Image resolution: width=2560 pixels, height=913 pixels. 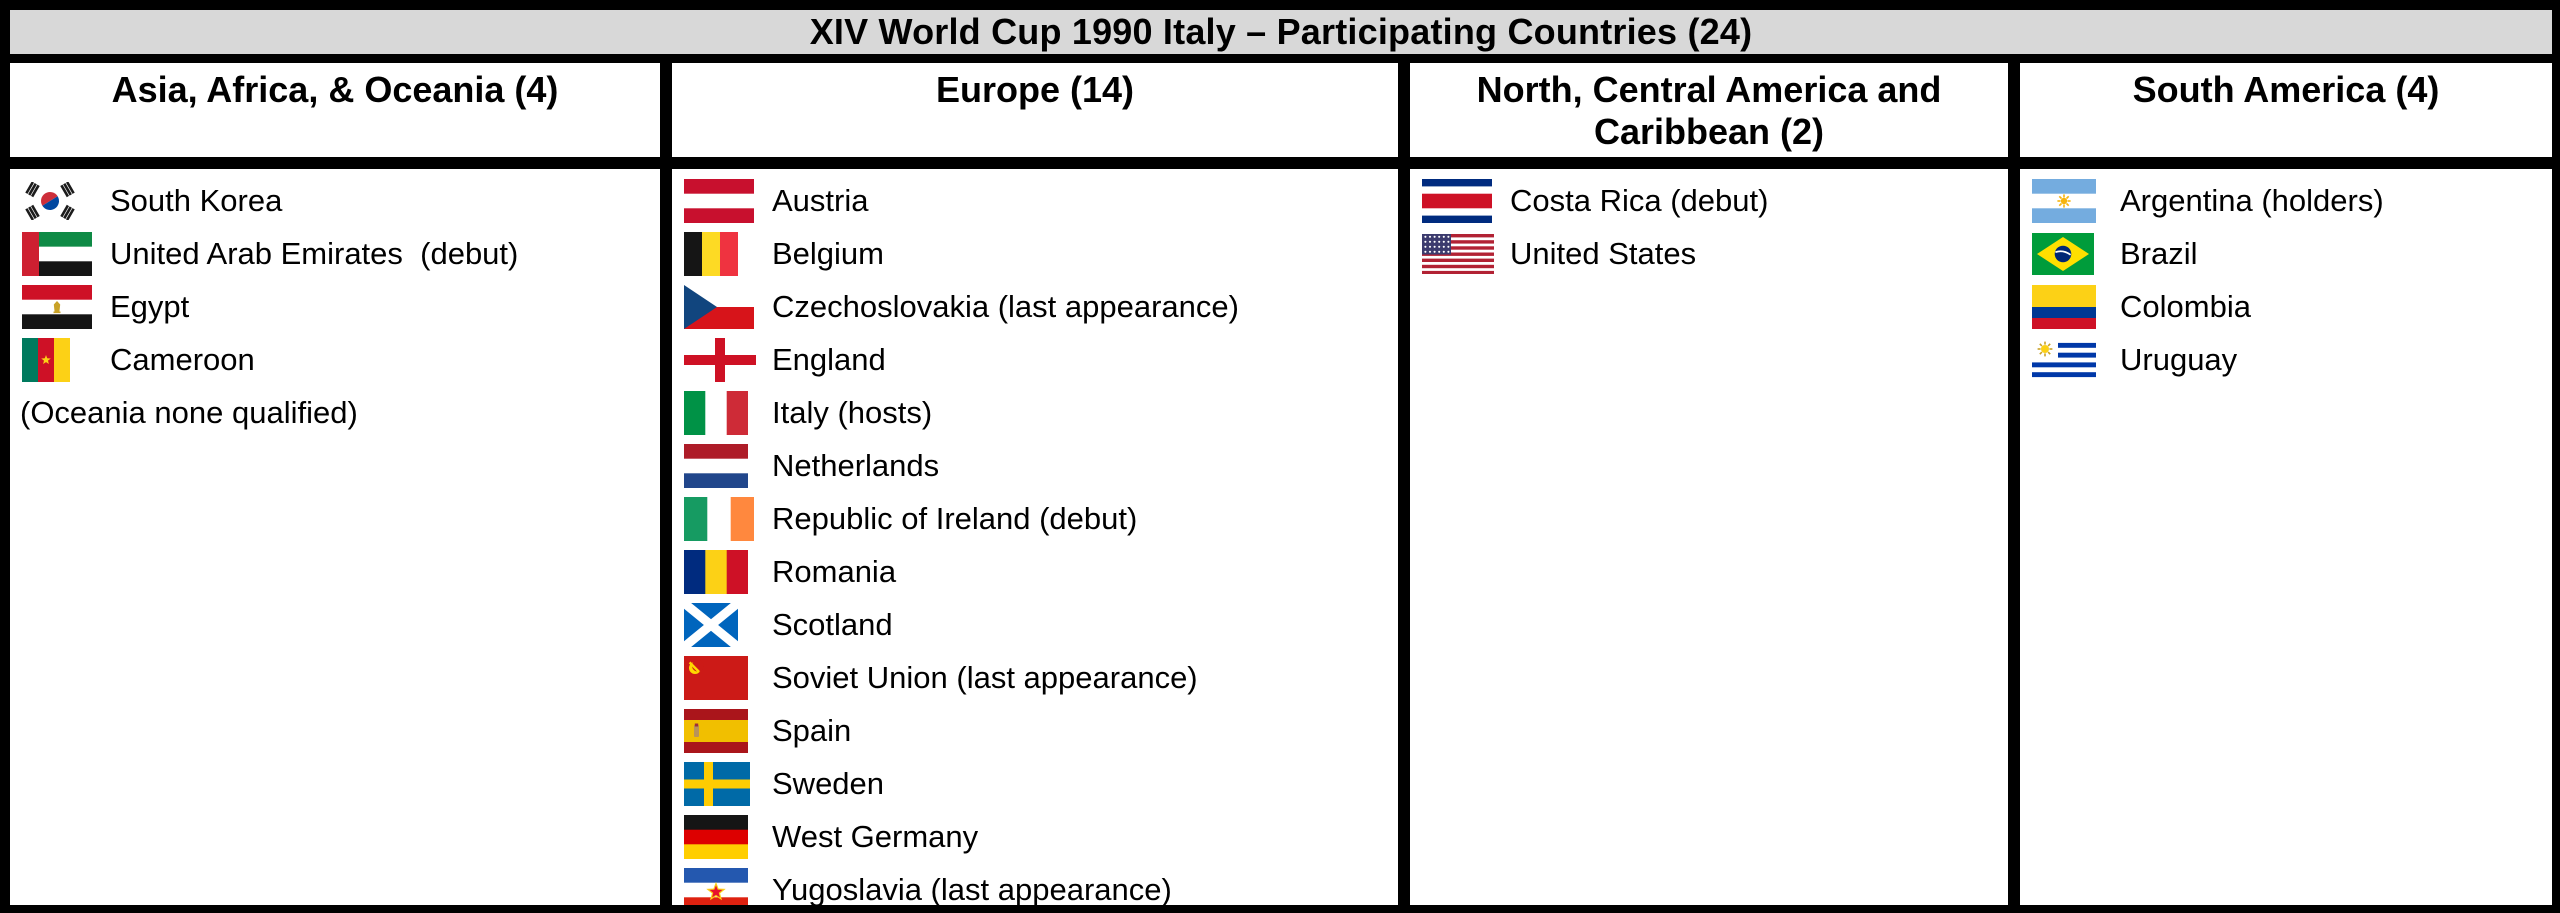 What do you see at coordinates (728, 783) in the screenshot?
I see `sweden-flag-icon` at bounding box center [728, 783].